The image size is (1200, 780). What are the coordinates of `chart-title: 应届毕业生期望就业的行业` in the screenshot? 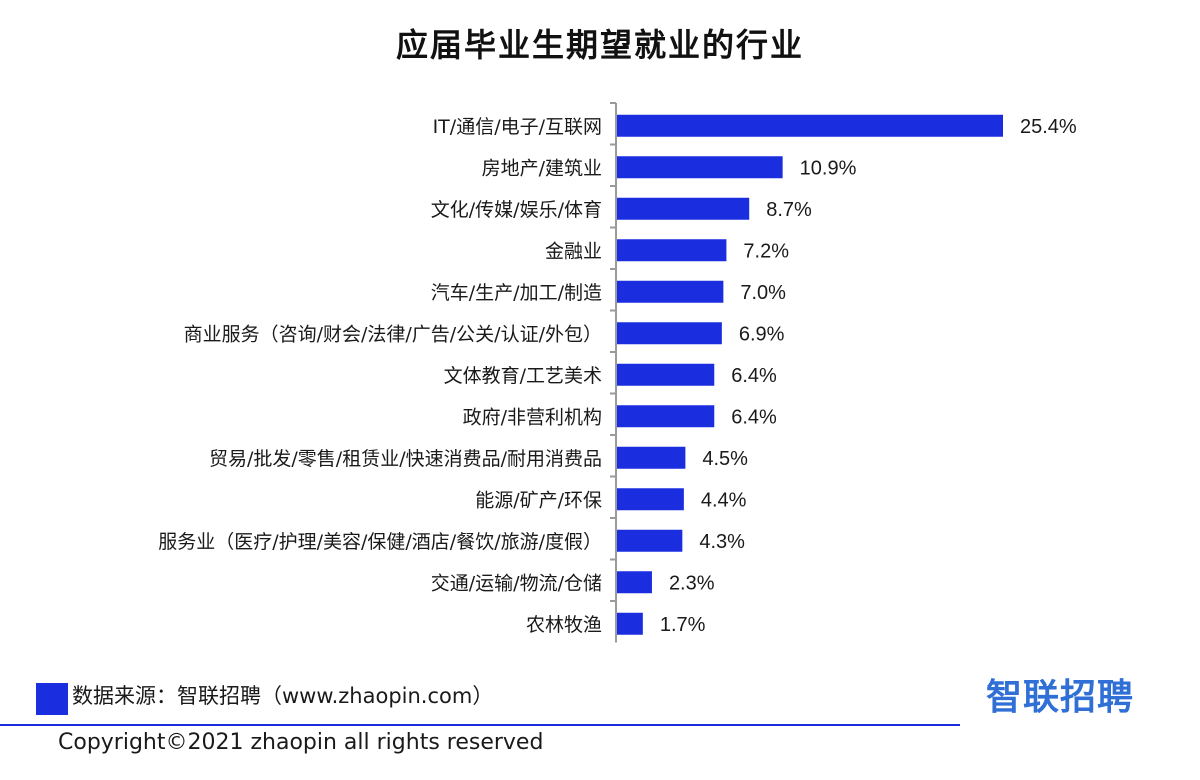 It's located at (599, 45).